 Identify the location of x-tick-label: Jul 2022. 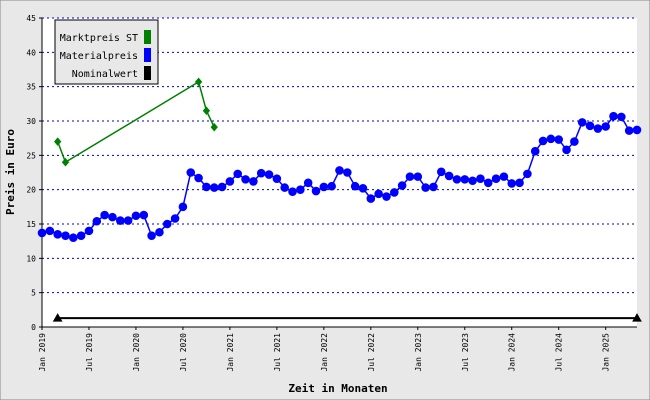
(371, 352).